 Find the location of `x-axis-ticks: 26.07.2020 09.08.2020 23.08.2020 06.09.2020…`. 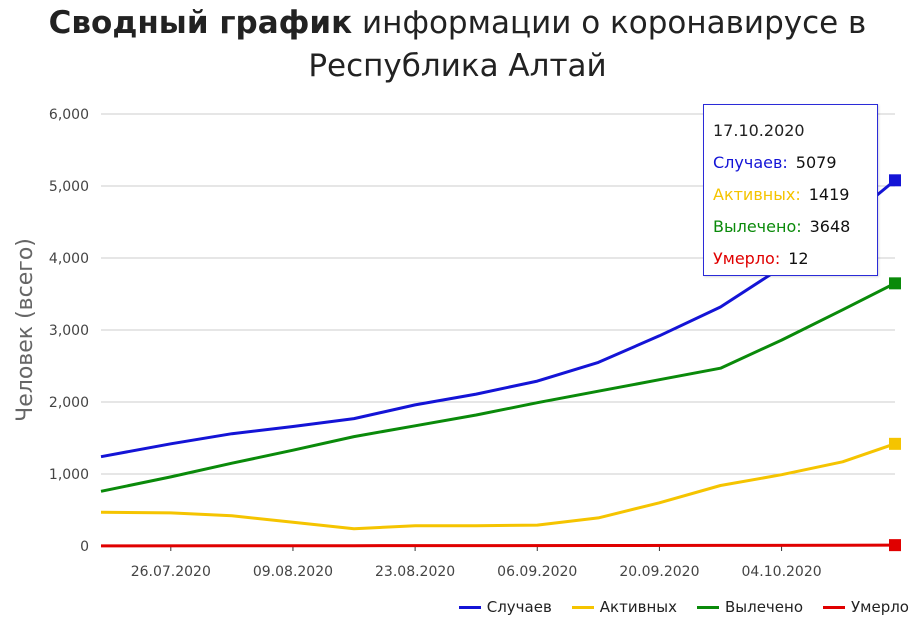

x-axis-ticks: 26.07.2020 09.08.2020 23.08.2020 06.09.2020… is located at coordinates (476, 563).